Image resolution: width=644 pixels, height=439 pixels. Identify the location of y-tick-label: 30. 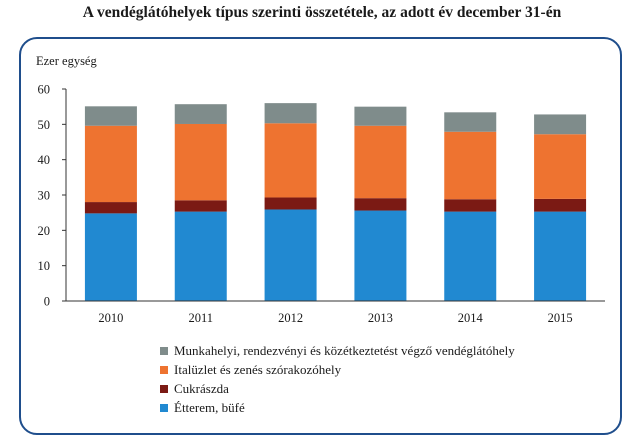
(44, 196).